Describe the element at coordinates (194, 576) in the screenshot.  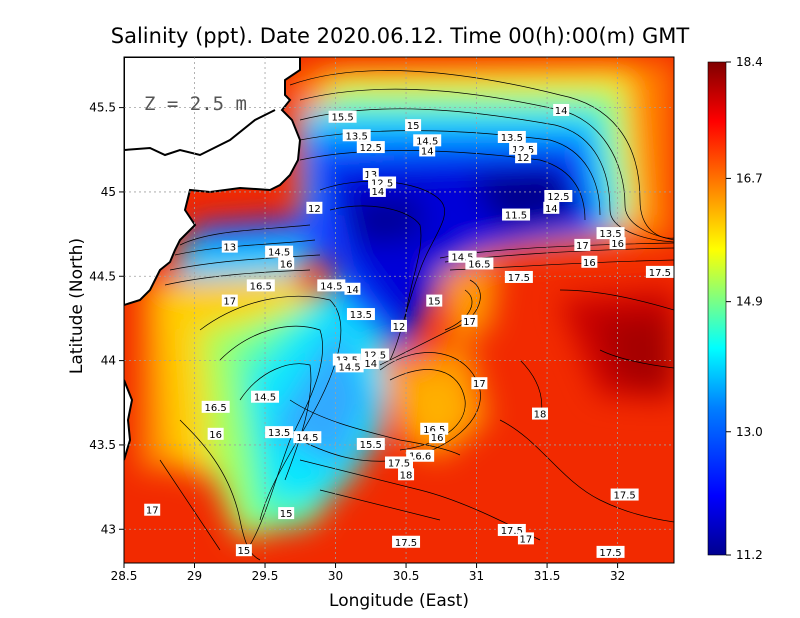
I see `x-tick-label: 29` at that location.